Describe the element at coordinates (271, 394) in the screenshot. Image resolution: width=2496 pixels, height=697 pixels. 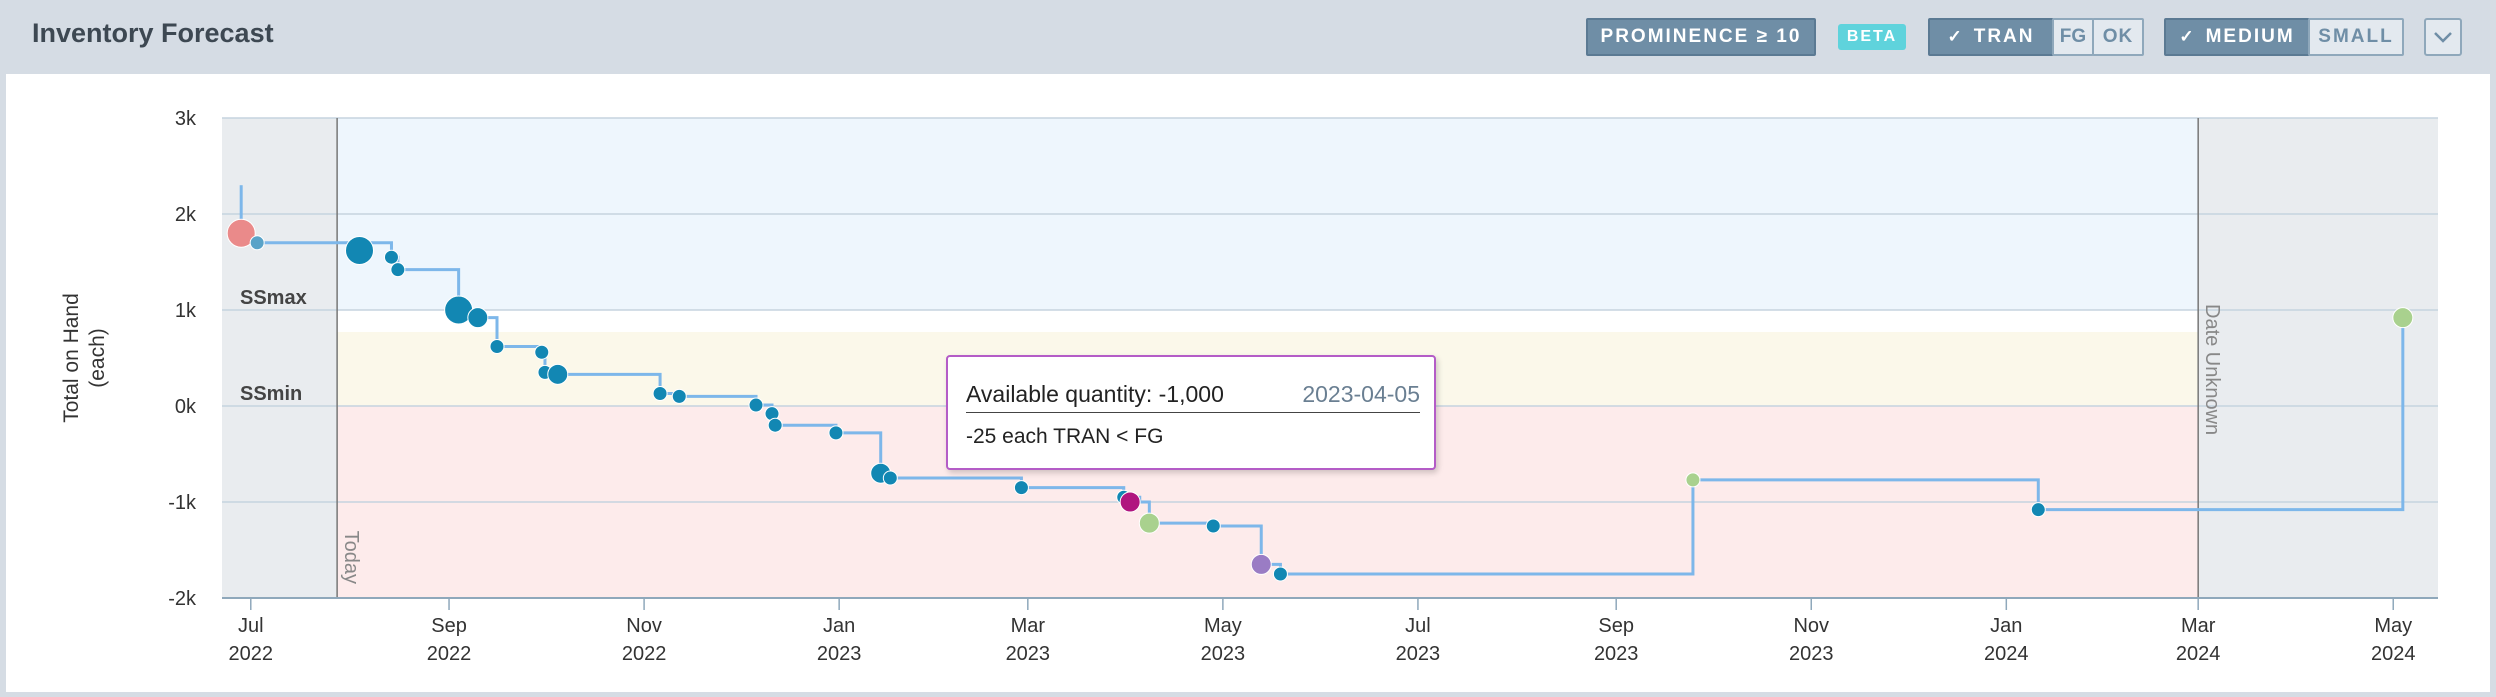
I see `ssmin-label: SSmin` at that location.